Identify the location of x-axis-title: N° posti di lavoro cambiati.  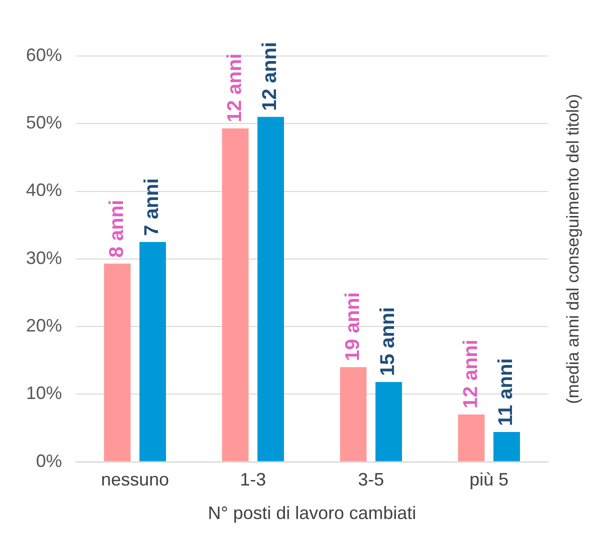
(312, 513).